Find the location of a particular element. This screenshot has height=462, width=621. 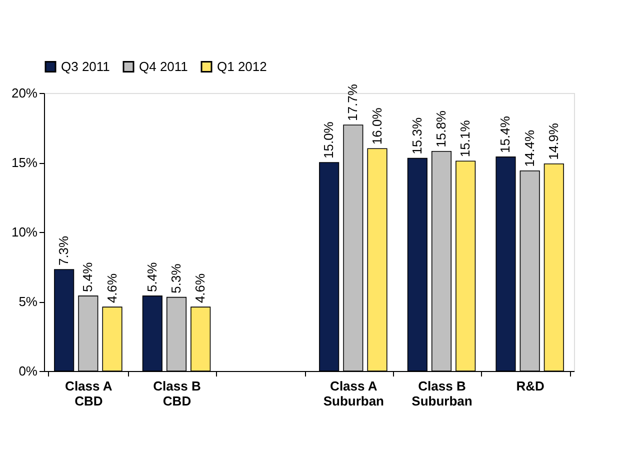

y-tick-label: 0% is located at coordinates (28, 371).